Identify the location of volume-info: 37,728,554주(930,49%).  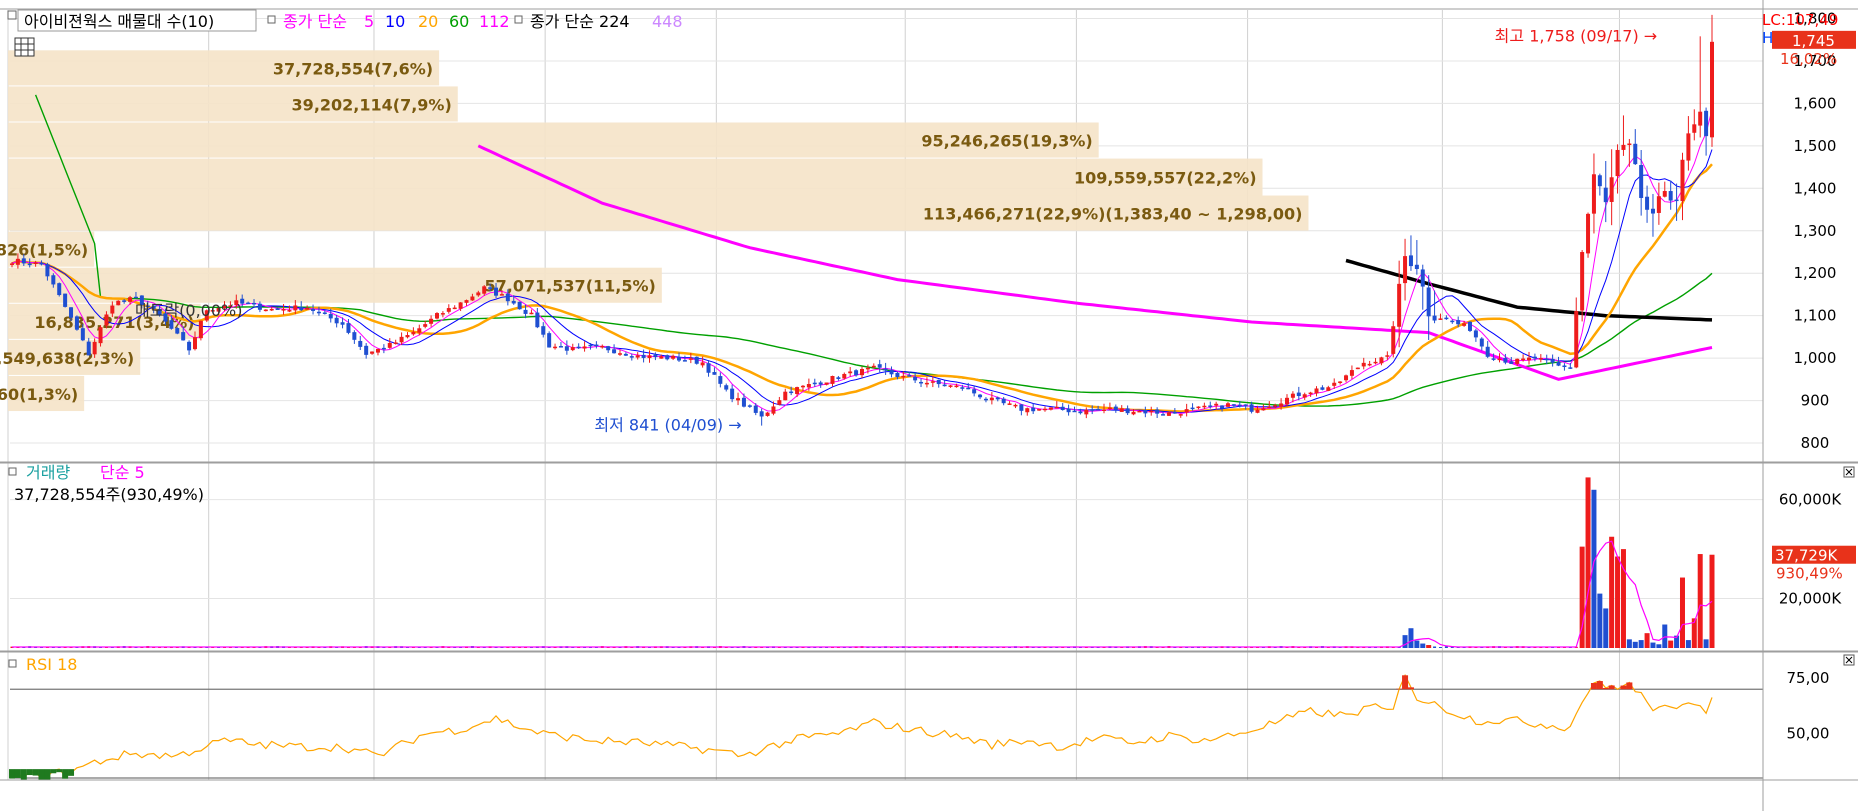
(109, 494).